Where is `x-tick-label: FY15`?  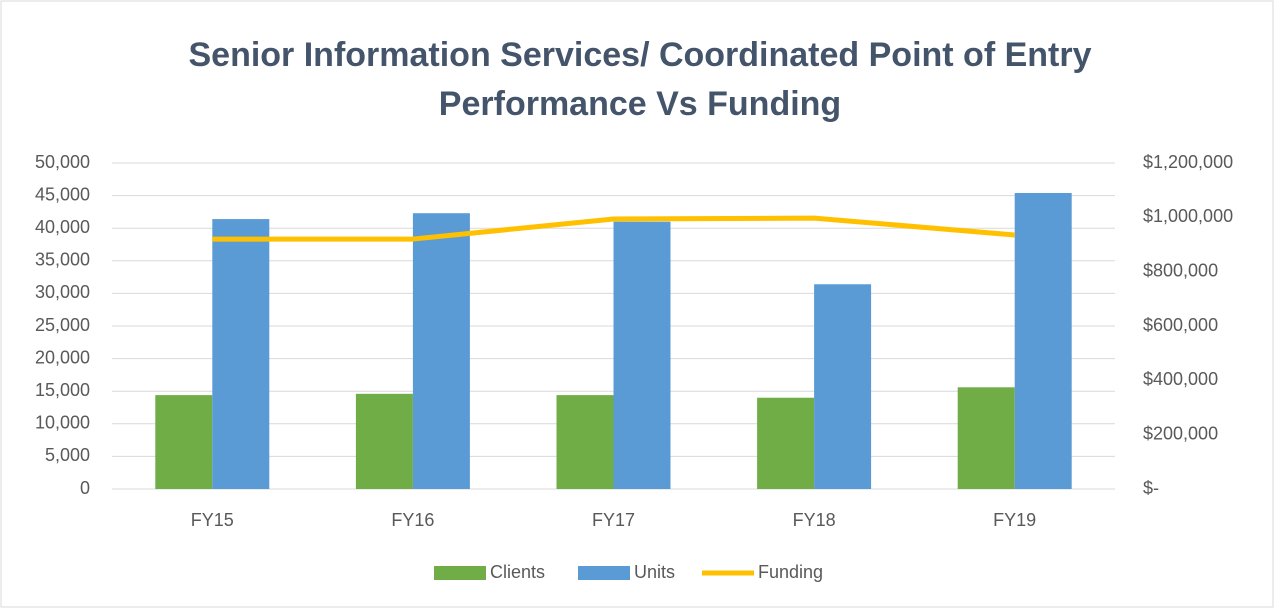 x-tick-label: FY15 is located at coordinates (212, 520).